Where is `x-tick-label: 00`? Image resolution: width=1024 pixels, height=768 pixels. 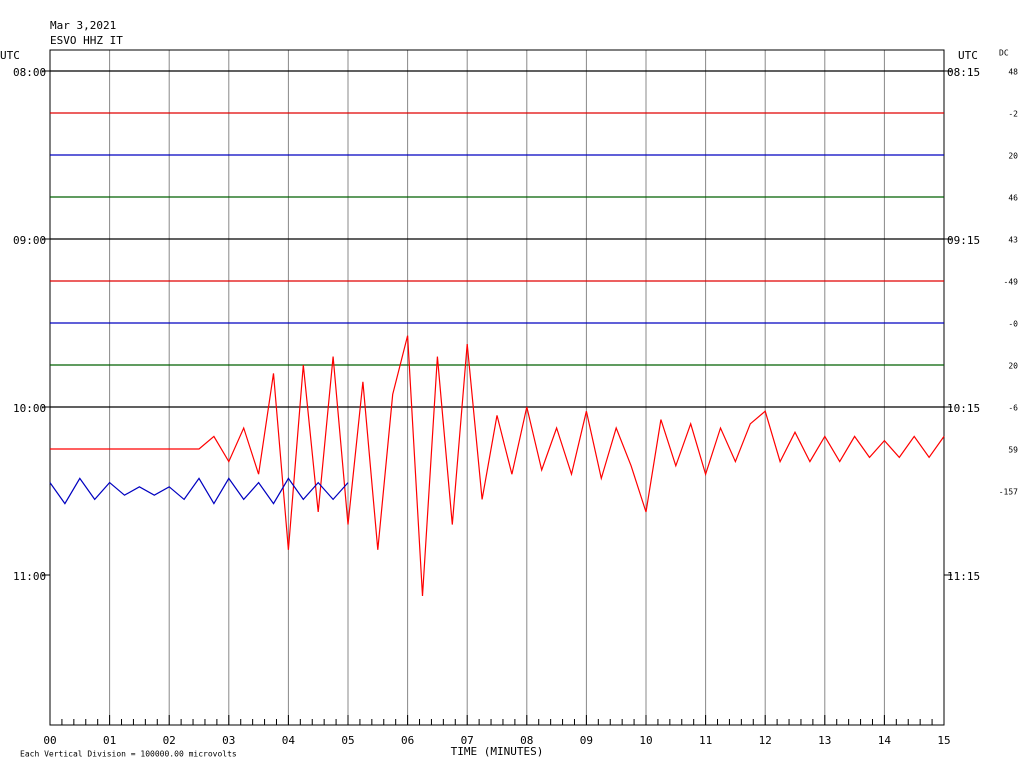
x-tick-label: 00 is located at coordinates (49, 740).